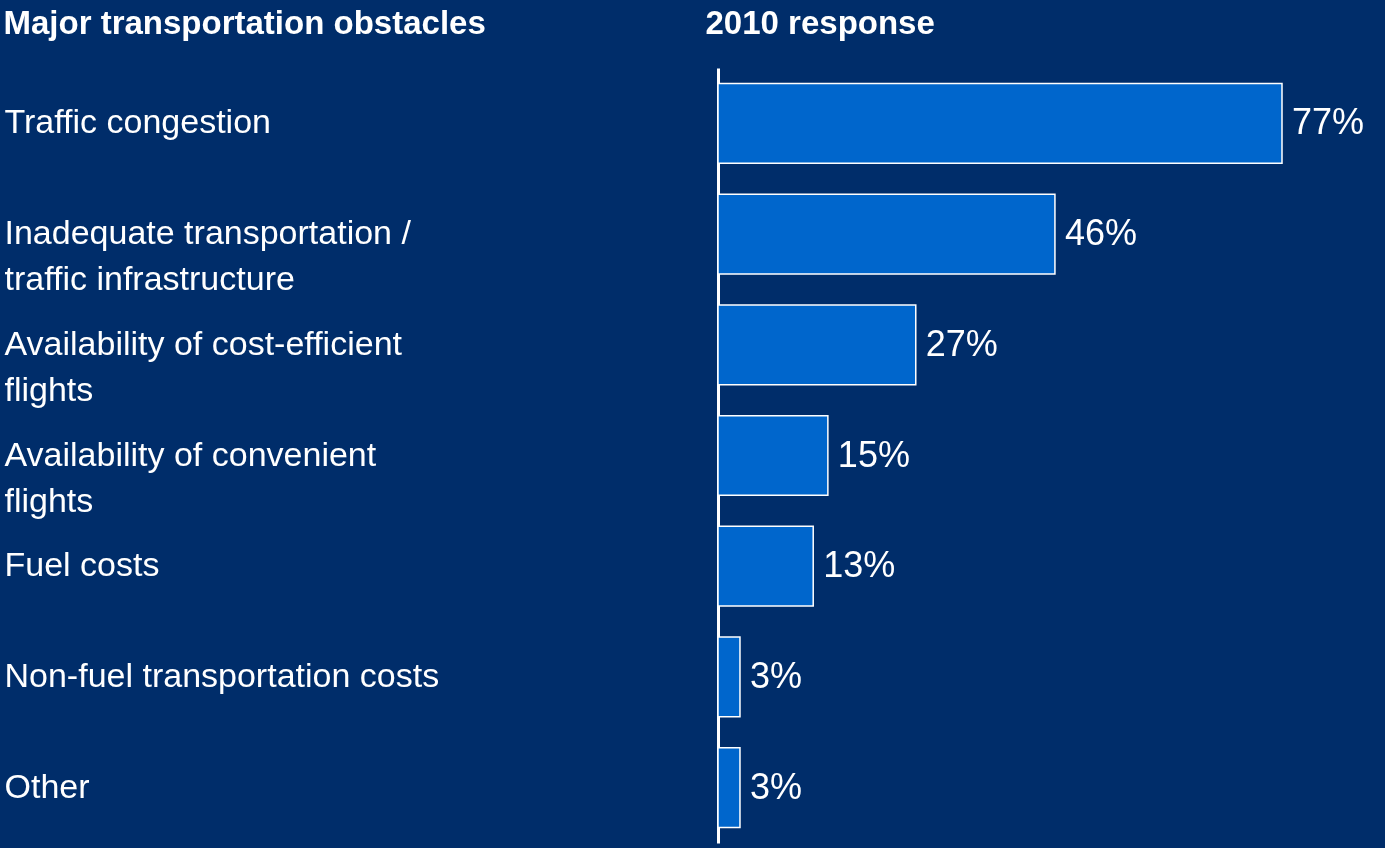  Describe the element at coordinates (820, 22) in the screenshot. I see `x-axis-title: 2010 response` at that location.